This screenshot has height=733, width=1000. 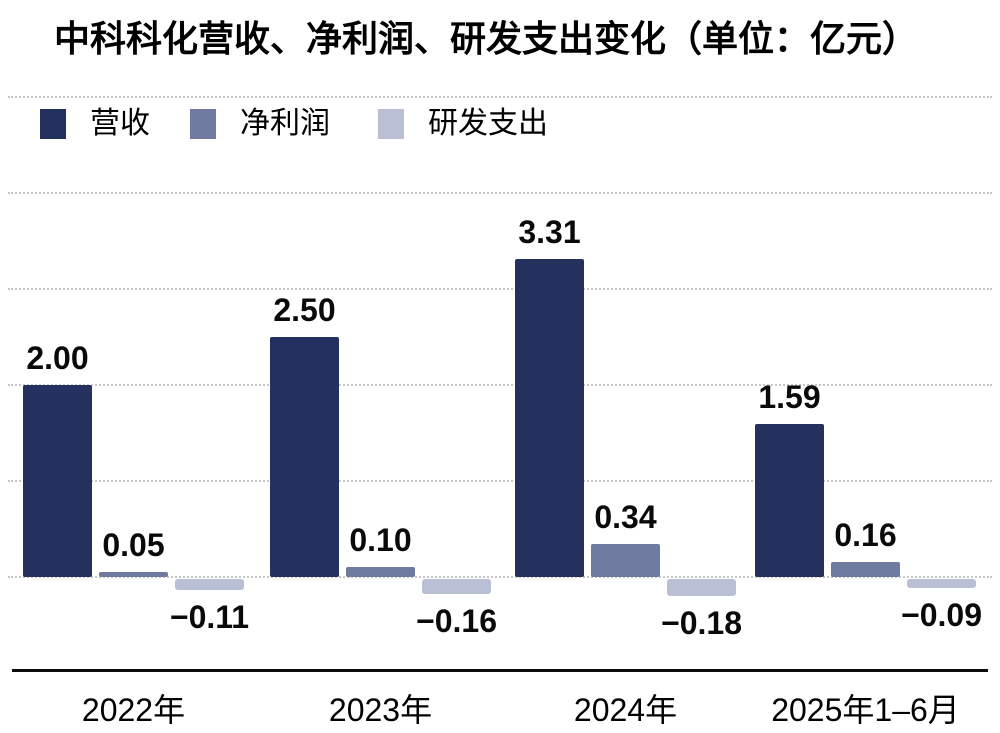 I want to click on value-label-营收-2024年: 3.31, so click(x=549, y=232).